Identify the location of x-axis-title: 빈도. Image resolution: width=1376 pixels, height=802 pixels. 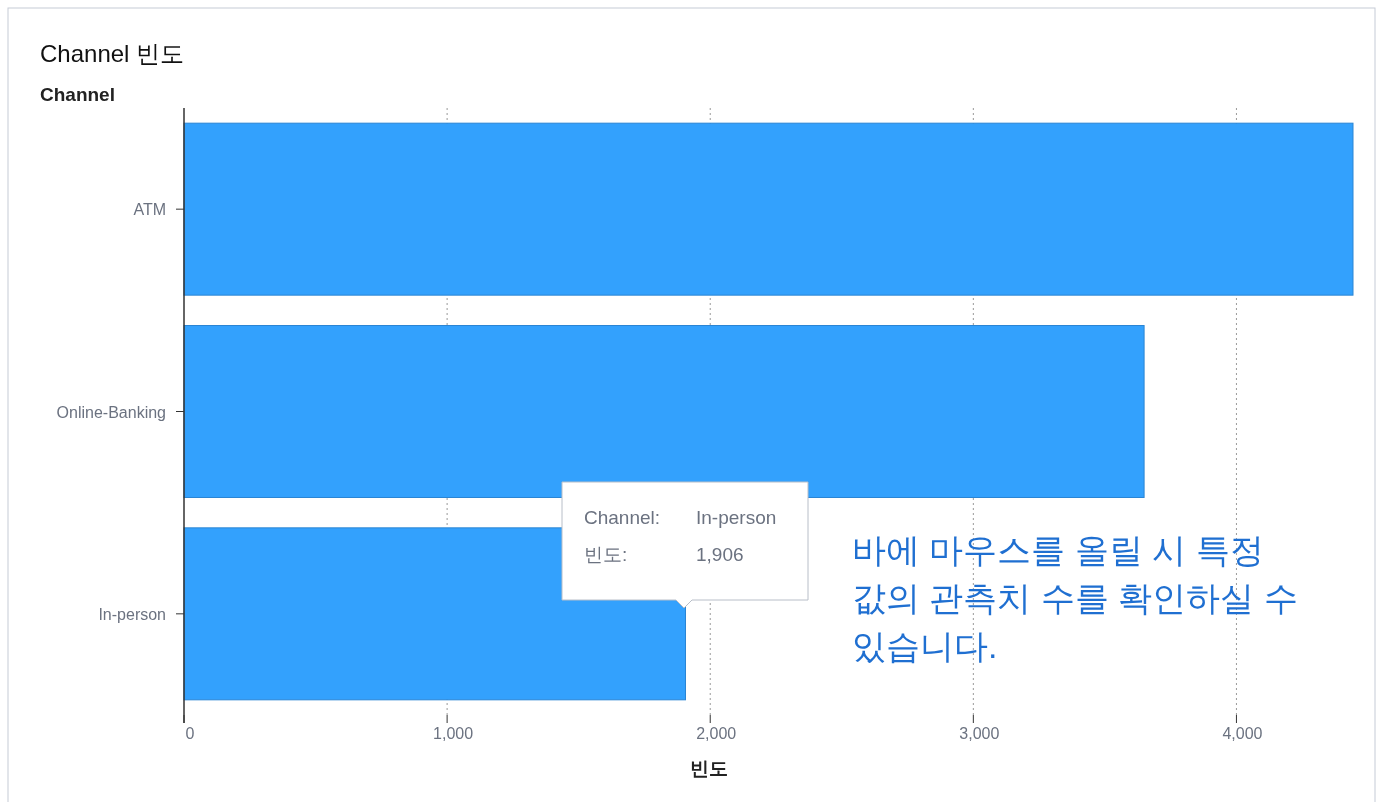
(708, 768).